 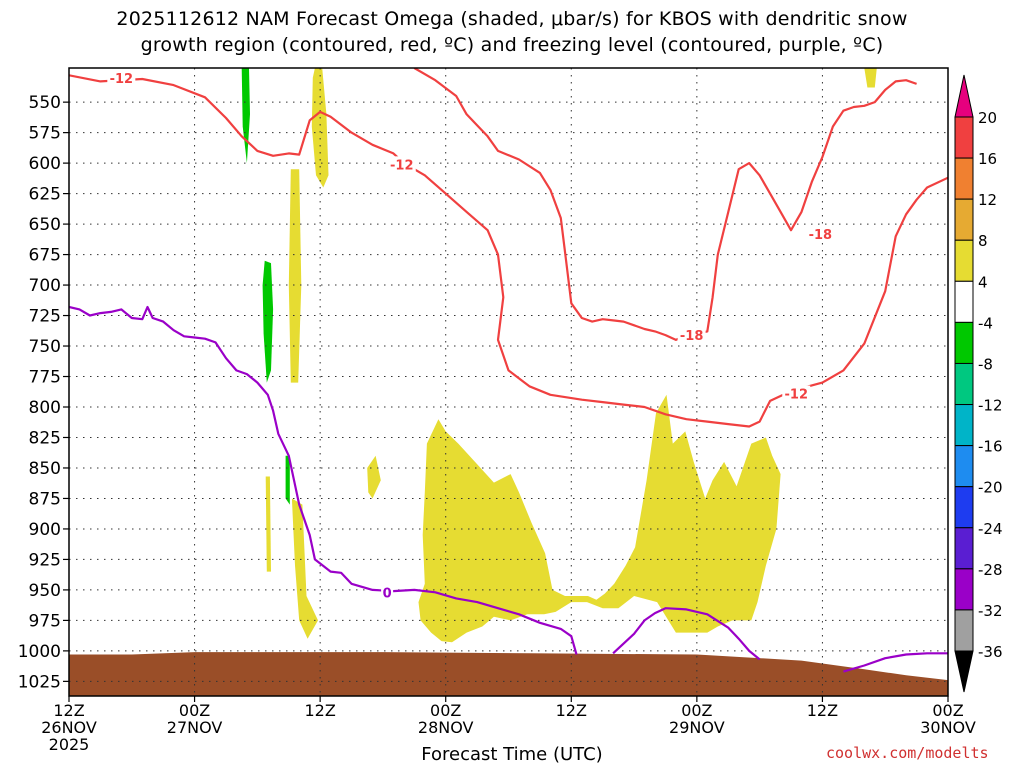 I want to click on colorbar-label: -12, so click(x=990, y=406).